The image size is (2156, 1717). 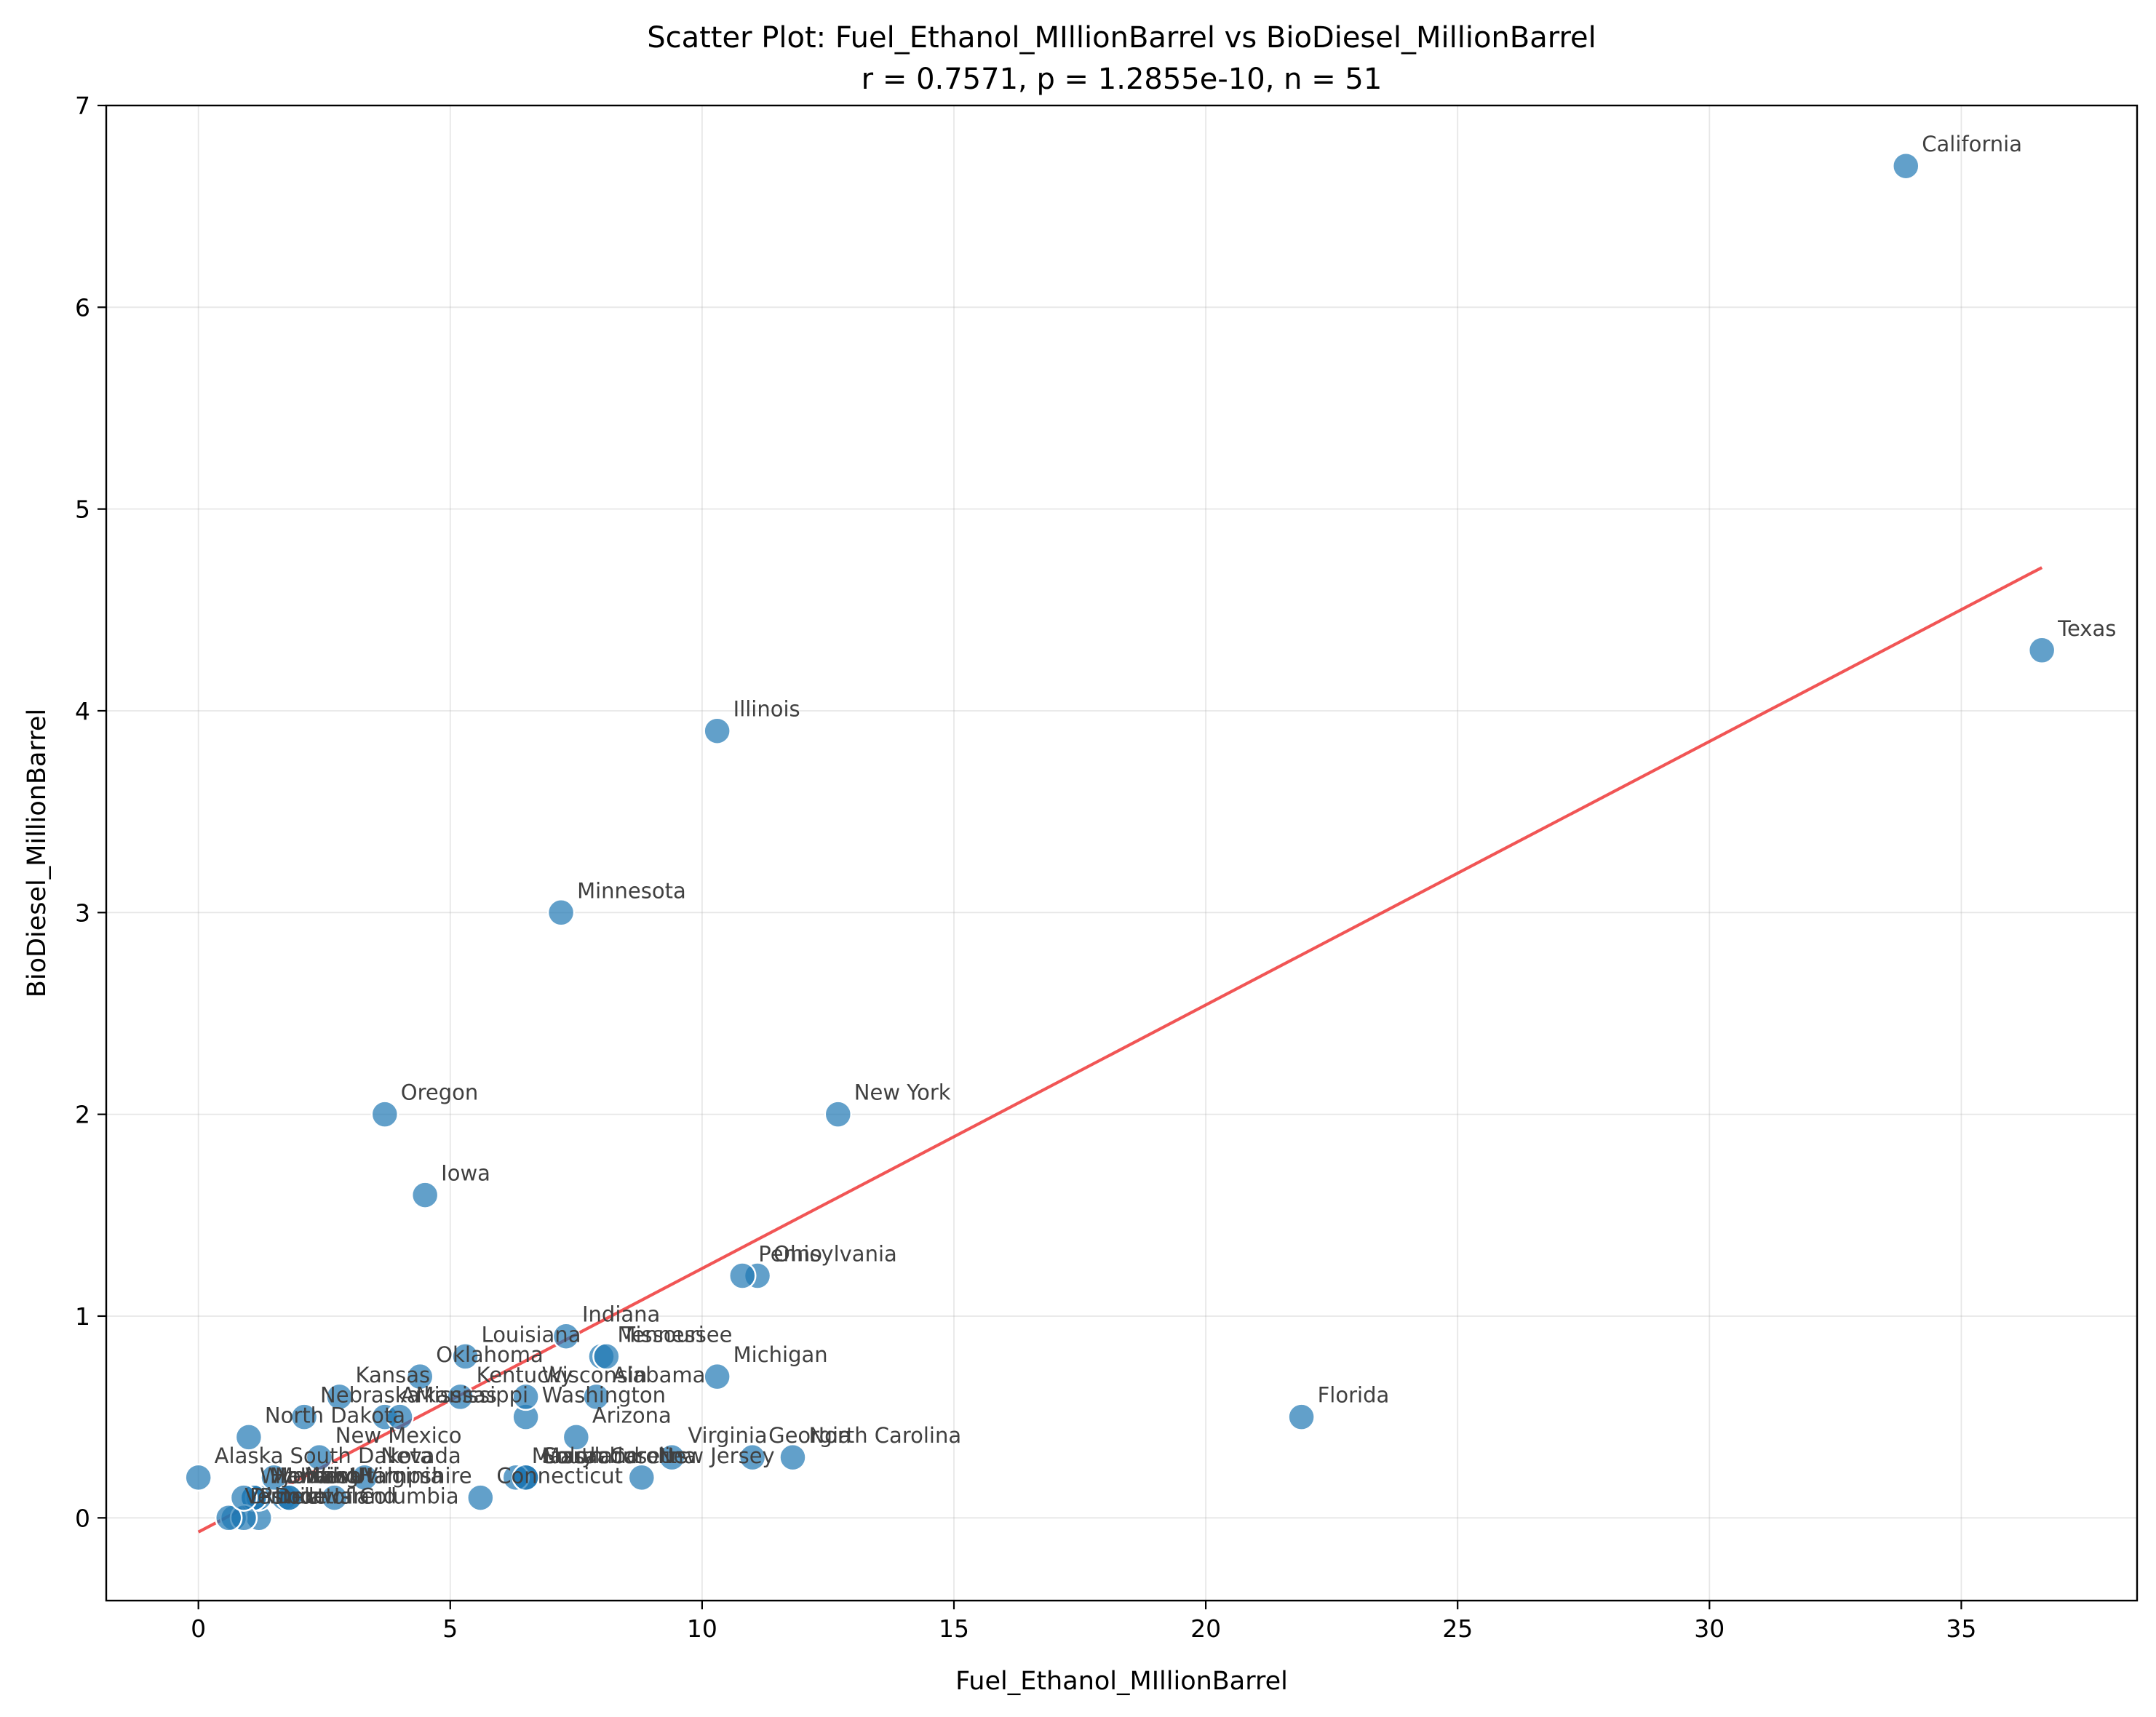 I want to click on point-label: Utah, so click(x=376, y=1476).